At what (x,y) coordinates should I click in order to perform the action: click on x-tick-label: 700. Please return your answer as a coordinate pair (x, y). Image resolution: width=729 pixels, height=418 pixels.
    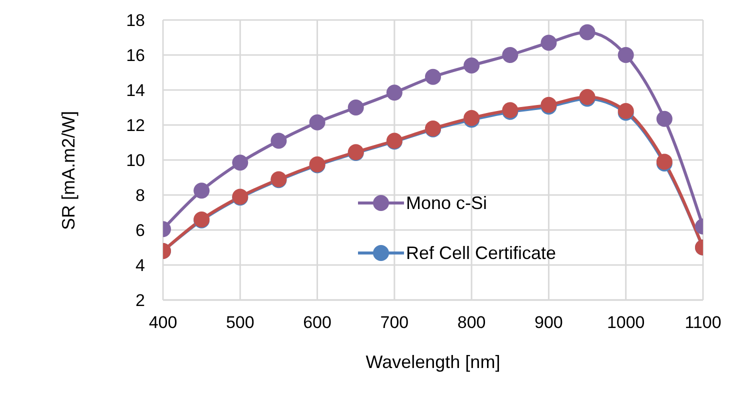
    Looking at the image, I should click on (394, 322).